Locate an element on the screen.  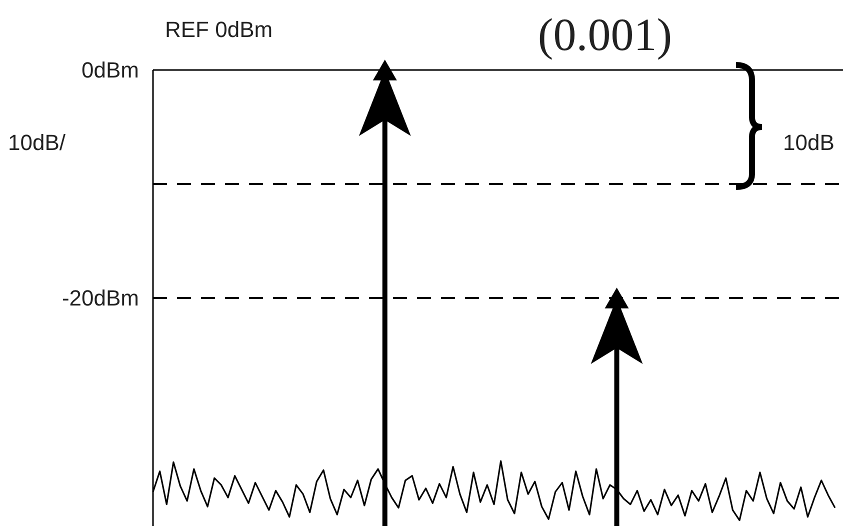
annotation: 10dB is located at coordinates (808, 142).